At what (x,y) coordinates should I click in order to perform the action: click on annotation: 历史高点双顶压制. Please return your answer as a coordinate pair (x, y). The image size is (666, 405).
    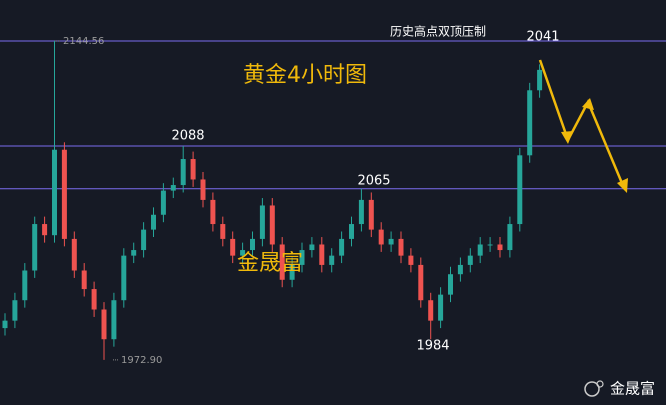
    Looking at the image, I should click on (438, 31).